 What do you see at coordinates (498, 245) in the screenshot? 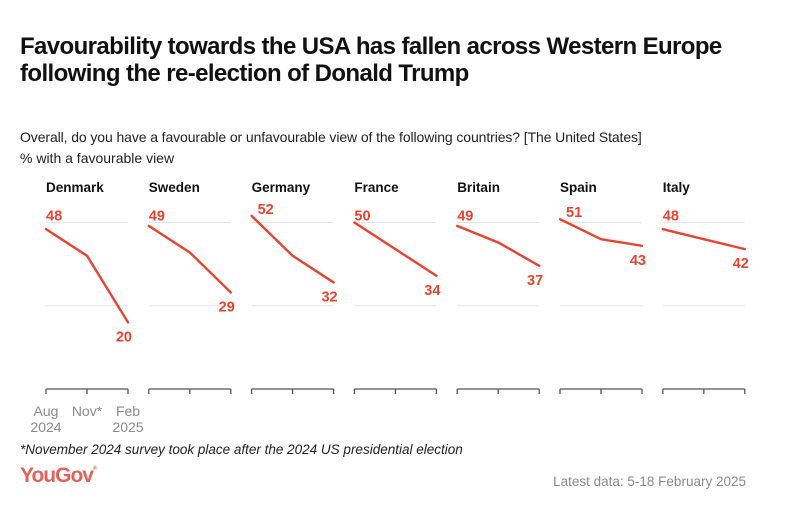
I see `series-line-britain` at bounding box center [498, 245].